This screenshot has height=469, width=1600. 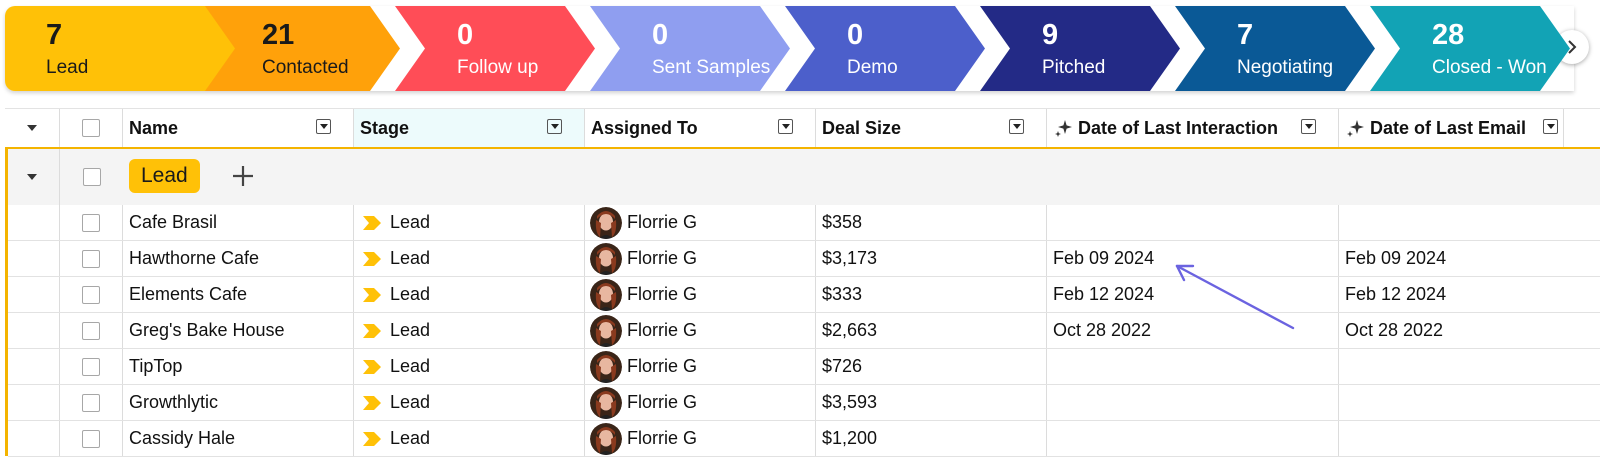 What do you see at coordinates (1080, 48) in the screenshot?
I see `pipeline-stage: 9 Pitched` at bounding box center [1080, 48].